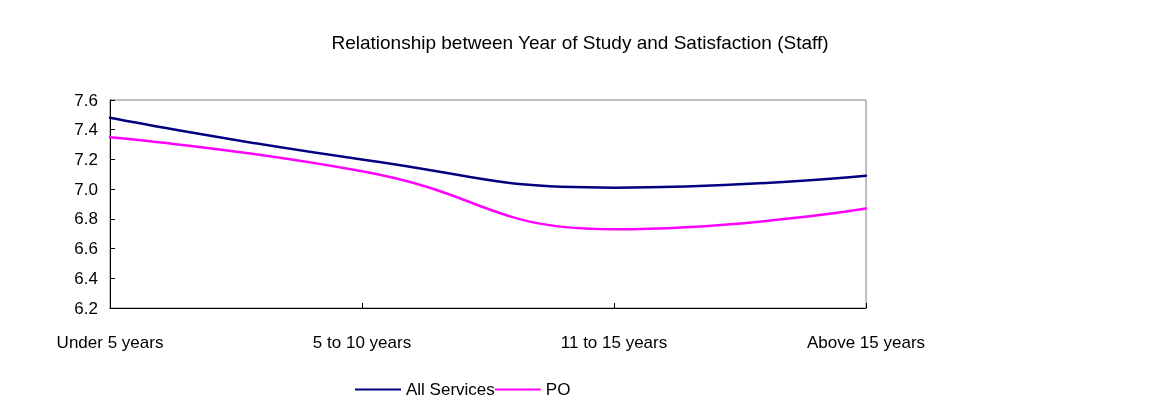  What do you see at coordinates (86, 189) in the screenshot?
I see `y-tick-label: 7.0` at bounding box center [86, 189].